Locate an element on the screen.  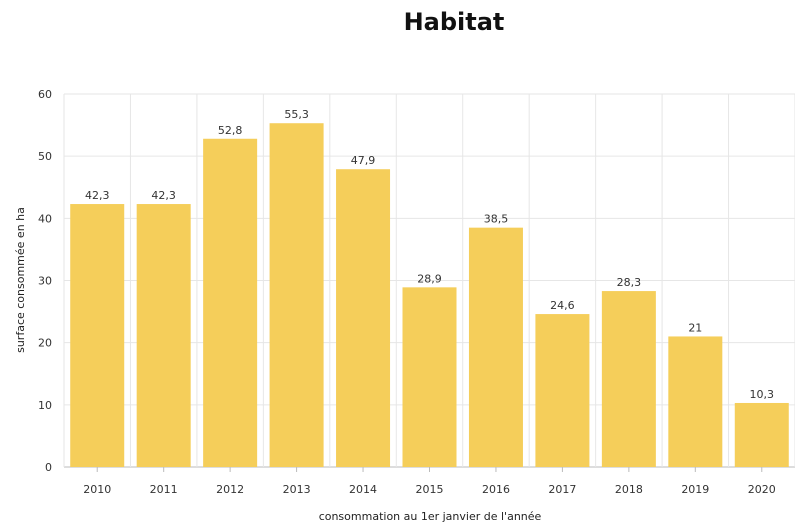
data-label: 21 is located at coordinates (695, 327).